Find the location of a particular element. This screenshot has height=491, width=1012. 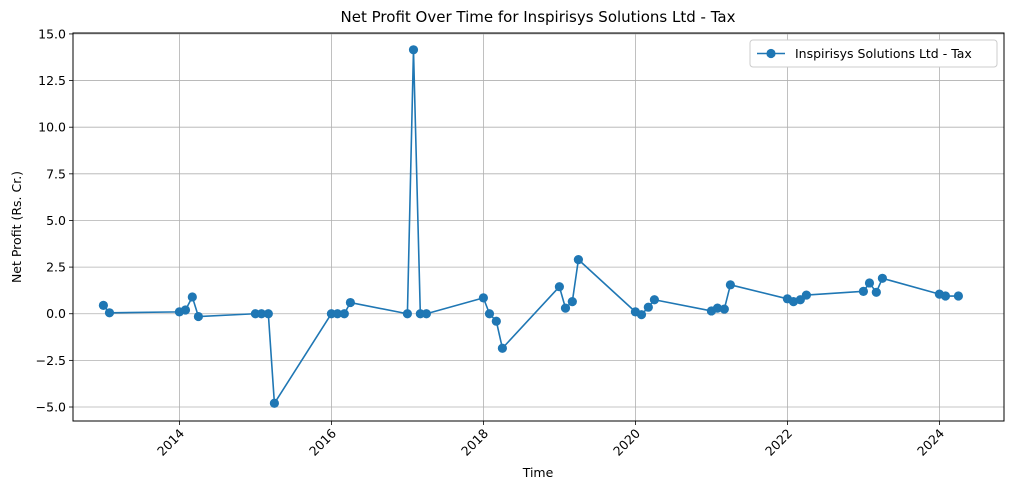

y-axis-title: Net Profit (Rs. Cr.) is located at coordinates (16, 227).